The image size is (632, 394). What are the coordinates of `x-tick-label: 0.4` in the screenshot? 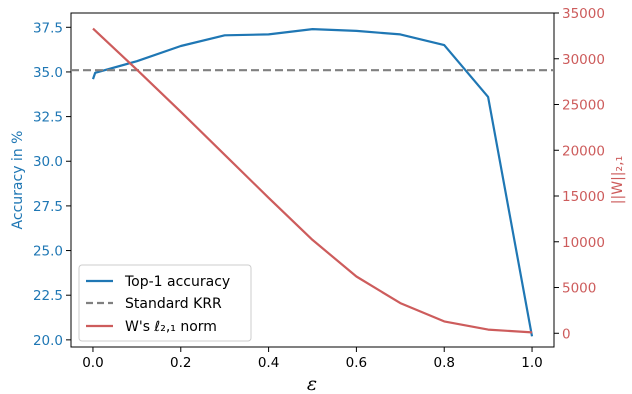 It's located at (268, 363).